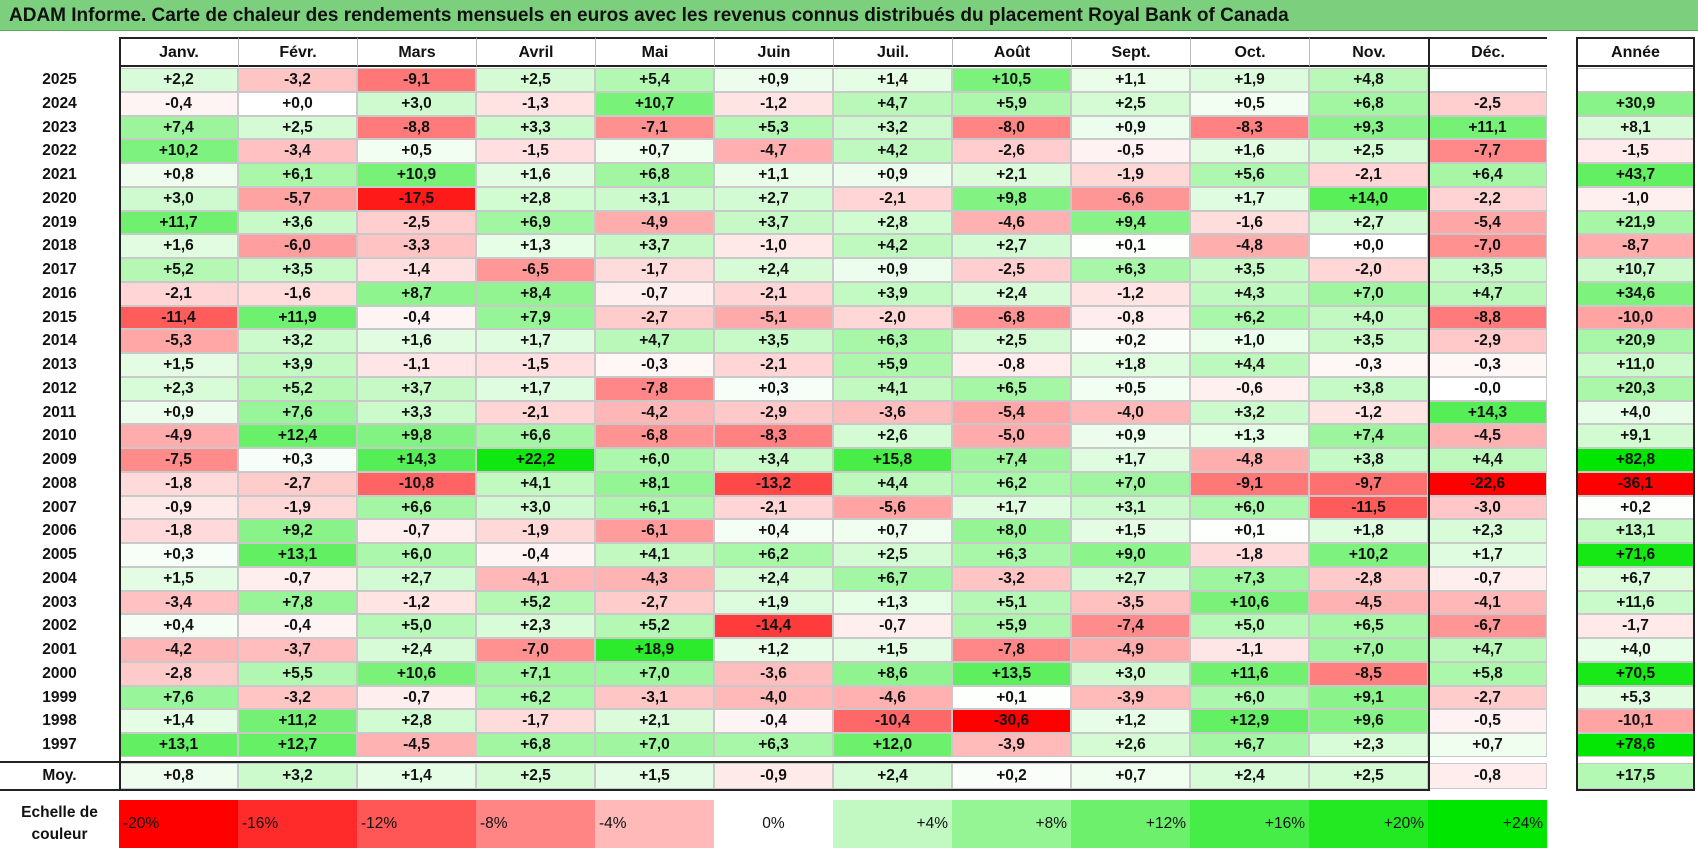 The height and width of the screenshot is (848, 1698). Describe the element at coordinates (59, 293) in the screenshot. I see `year-label: 2016` at that location.